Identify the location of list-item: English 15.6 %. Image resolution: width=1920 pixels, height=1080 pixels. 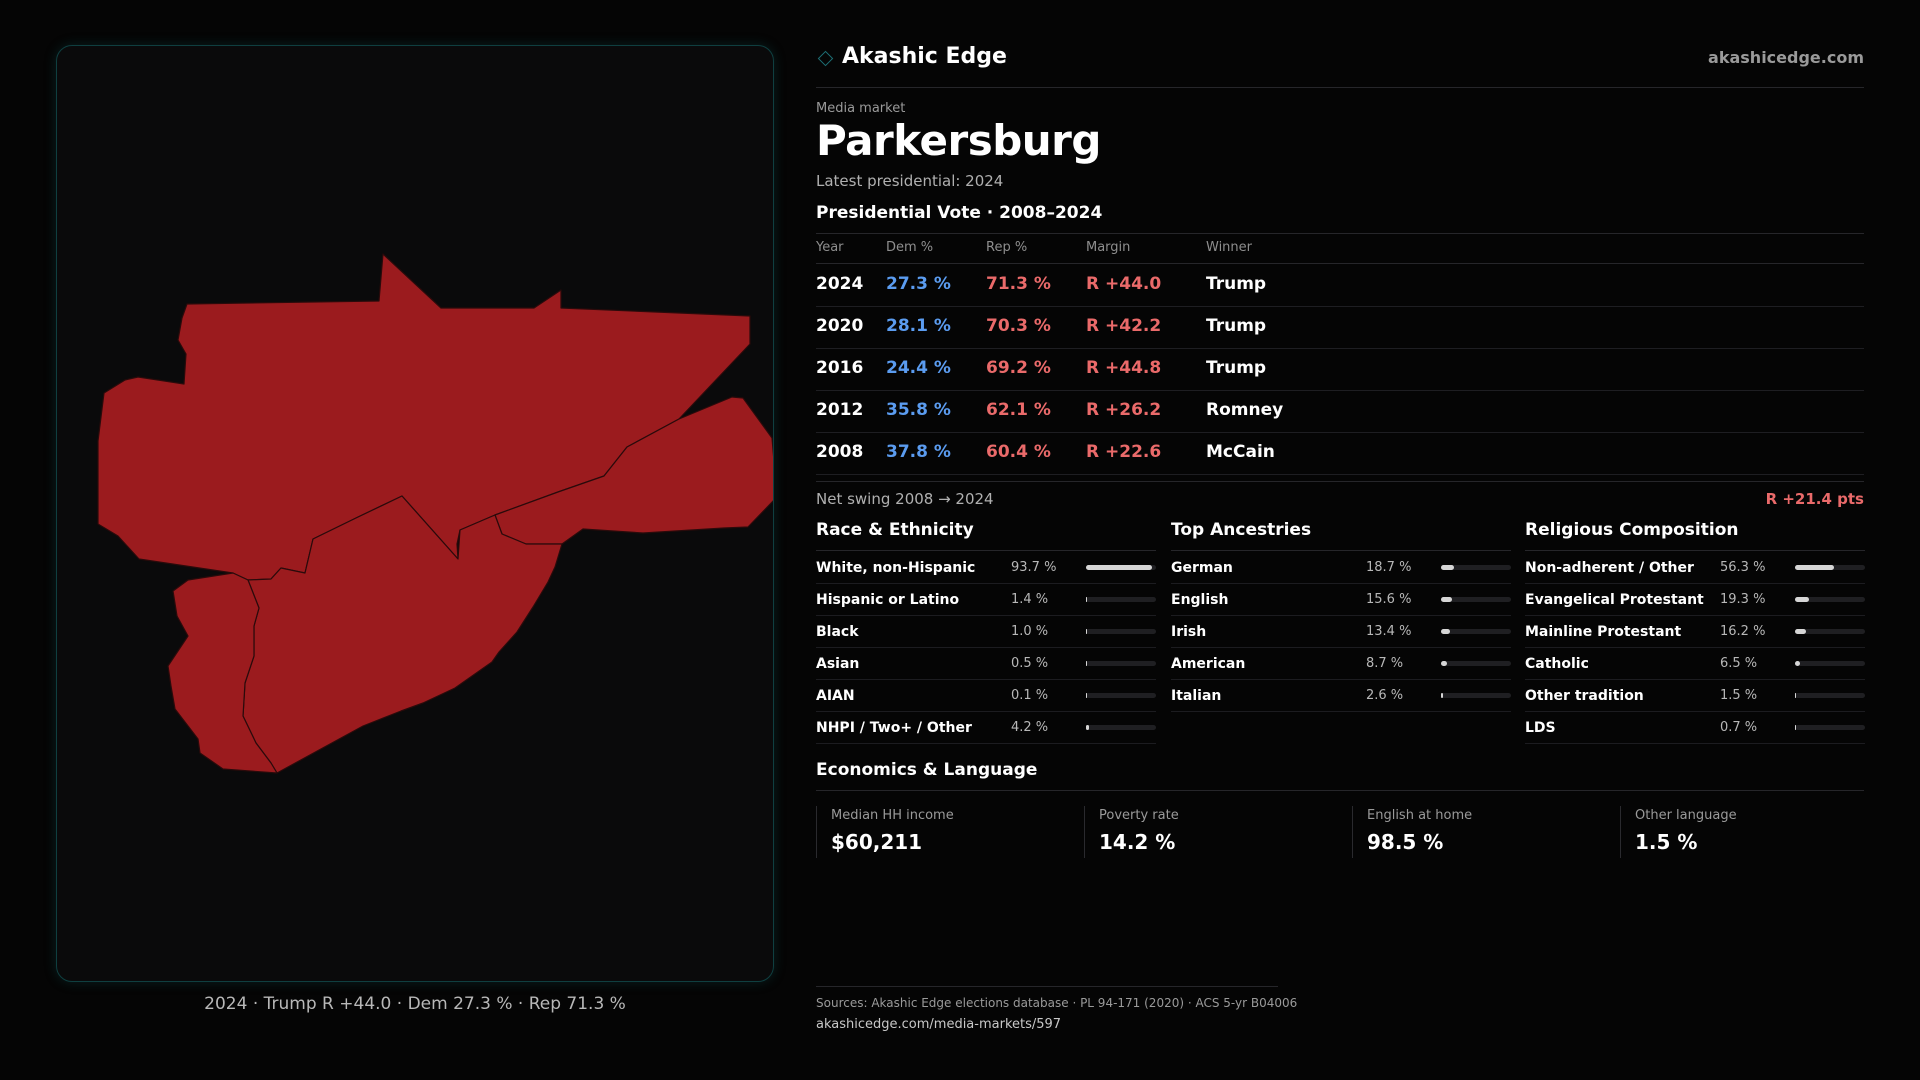
(1341, 599).